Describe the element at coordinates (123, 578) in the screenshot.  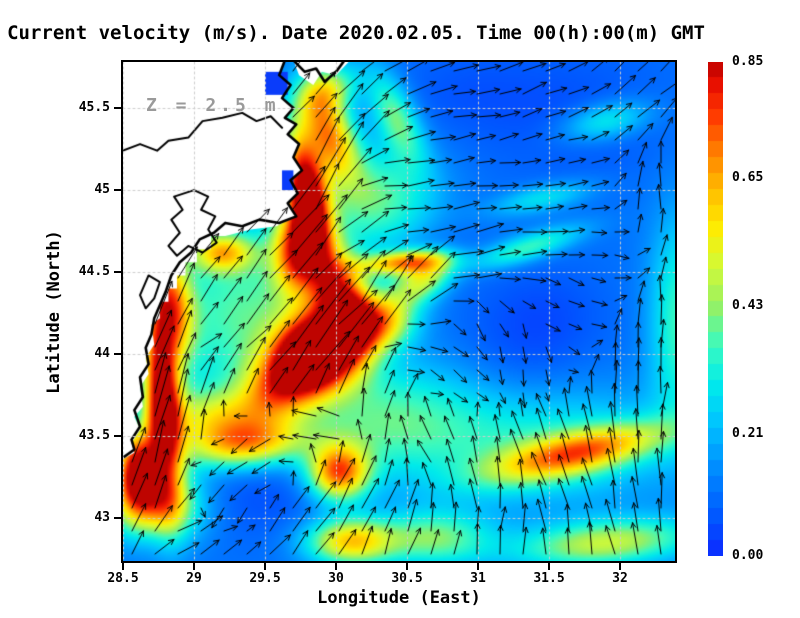
I see `x-axis-tick-label: 28.5` at that location.